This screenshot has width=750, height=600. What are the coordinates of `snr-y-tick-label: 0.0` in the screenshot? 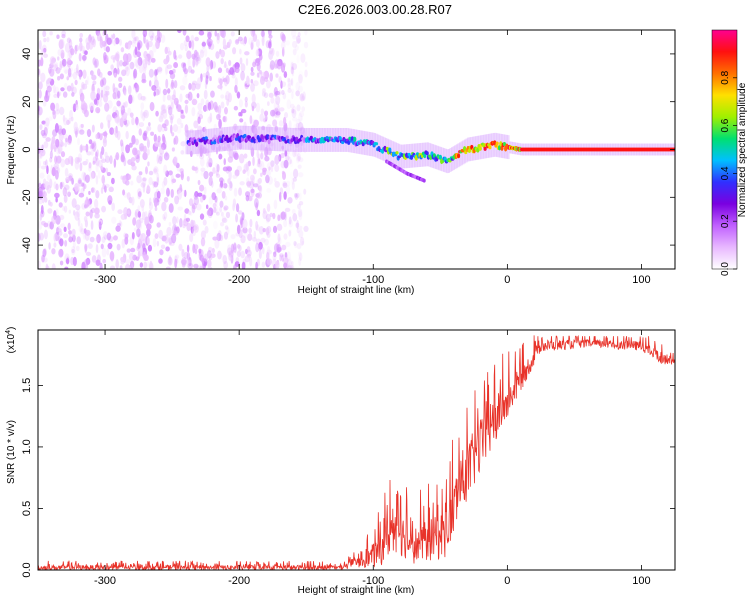 It's located at (27, 569).